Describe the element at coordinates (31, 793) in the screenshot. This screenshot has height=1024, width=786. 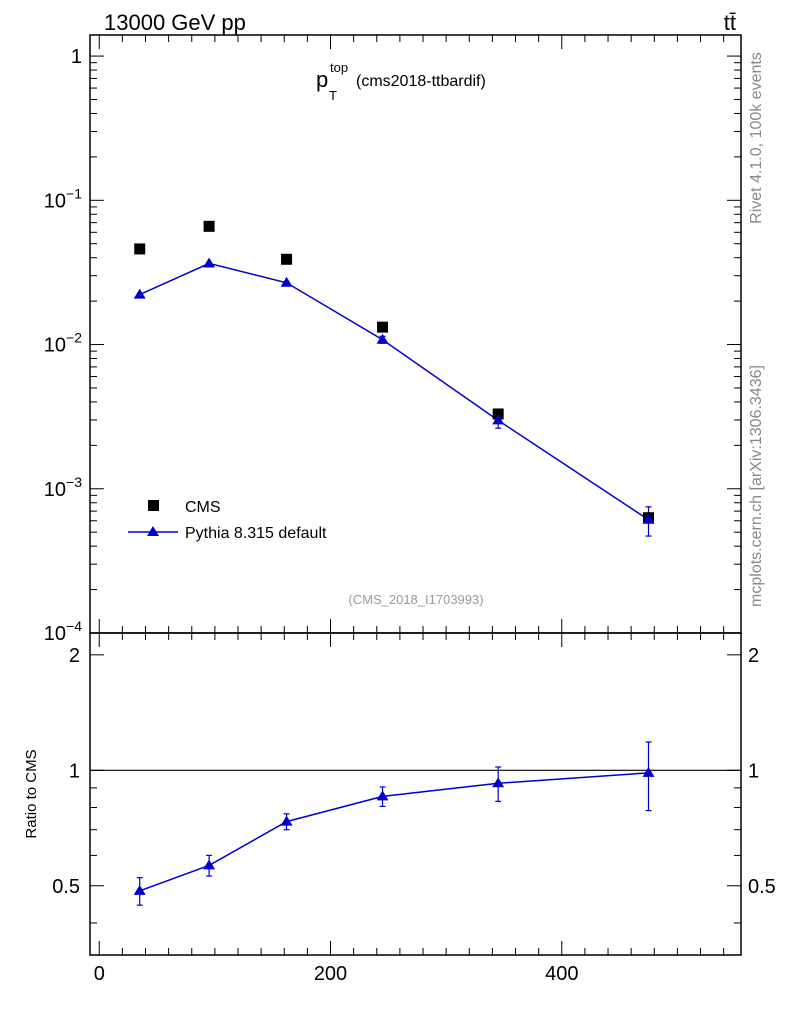
I see `ratio-ylabel: Ratio to CMS` at that location.